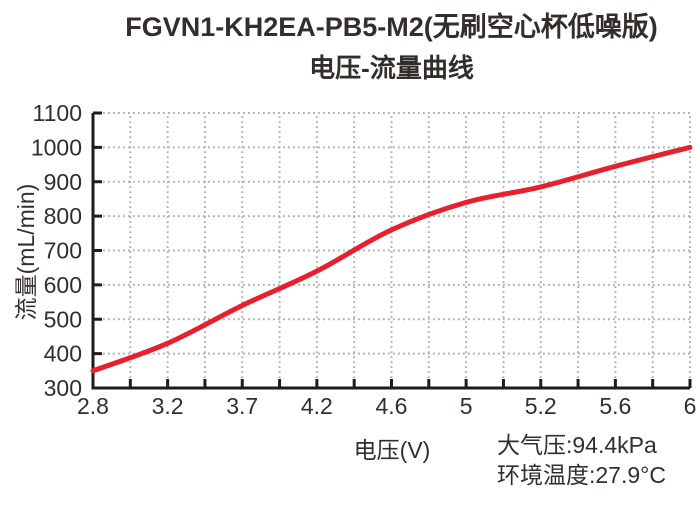  I want to click on x-tick-label: 3.2, so click(168, 406).